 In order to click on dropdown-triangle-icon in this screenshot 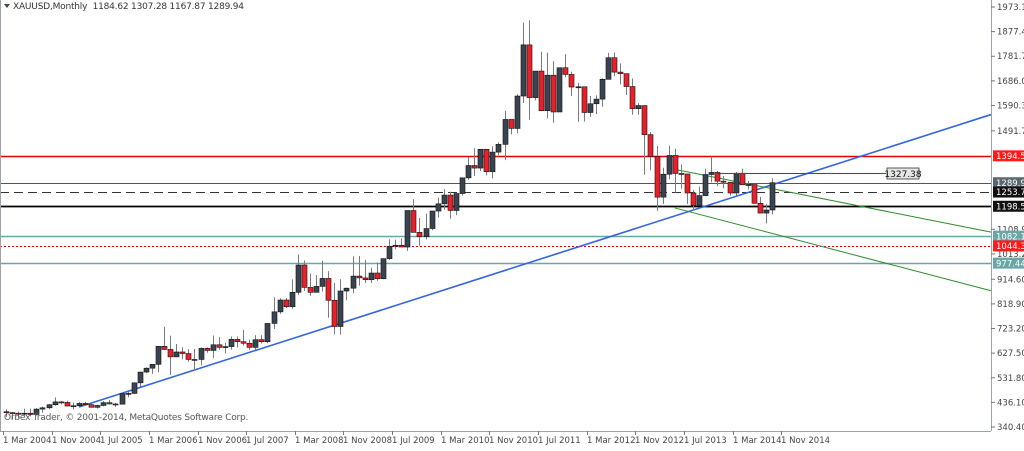, I will do `click(7, 6)`.